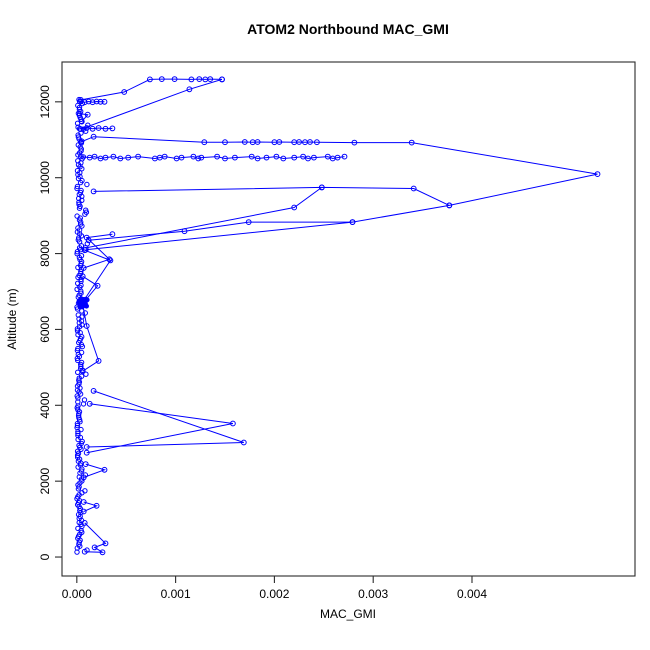 The width and height of the screenshot is (650, 650). What do you see at coordinates (12, 318) in the screenshot?
I see `y-axis-label: Altitude (m)` at bounding box center [12, 318].